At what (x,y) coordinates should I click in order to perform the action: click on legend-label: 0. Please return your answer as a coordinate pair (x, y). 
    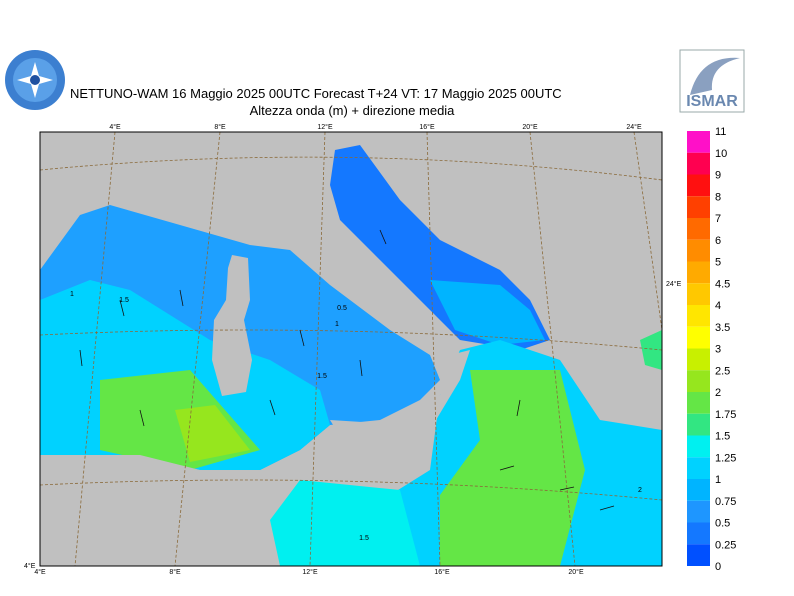
    Looking at the image, I should click on (718, 567).